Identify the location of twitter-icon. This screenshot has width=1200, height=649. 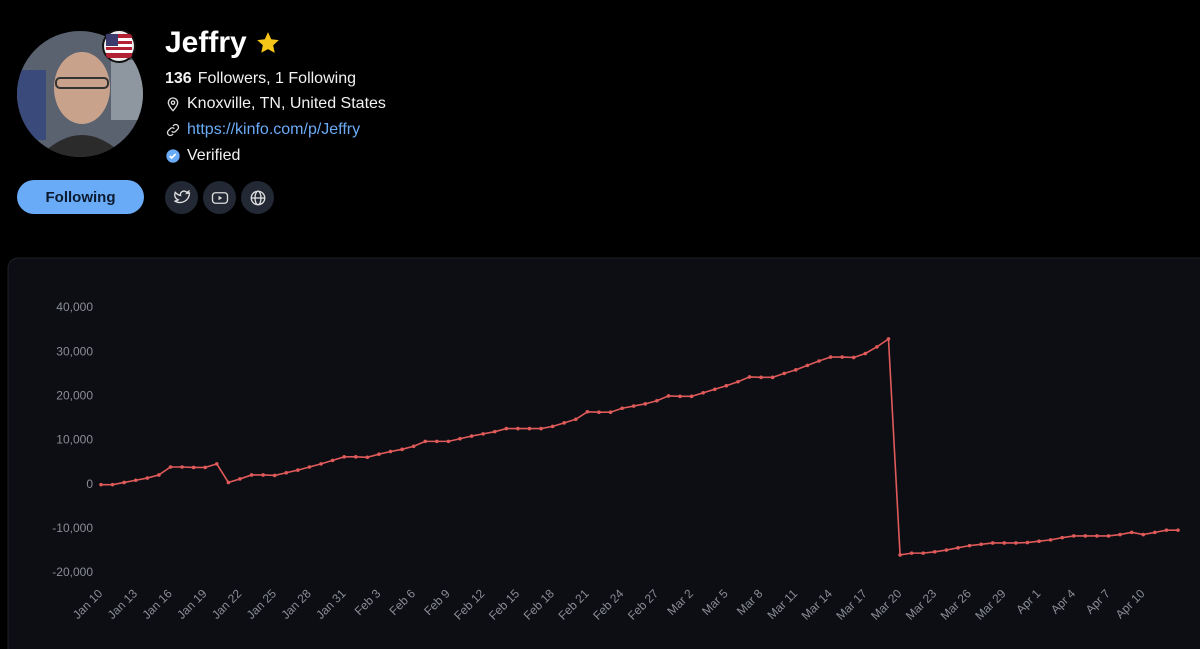
(181, 196).